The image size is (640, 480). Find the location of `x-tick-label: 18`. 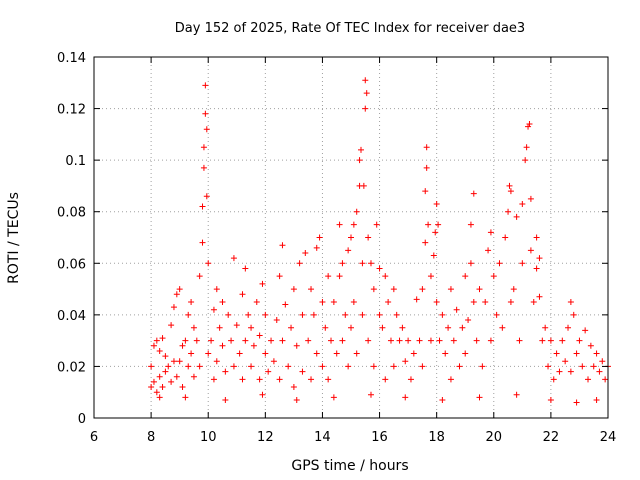

x-tick-label: 18 is located at coordinates (436, 437).